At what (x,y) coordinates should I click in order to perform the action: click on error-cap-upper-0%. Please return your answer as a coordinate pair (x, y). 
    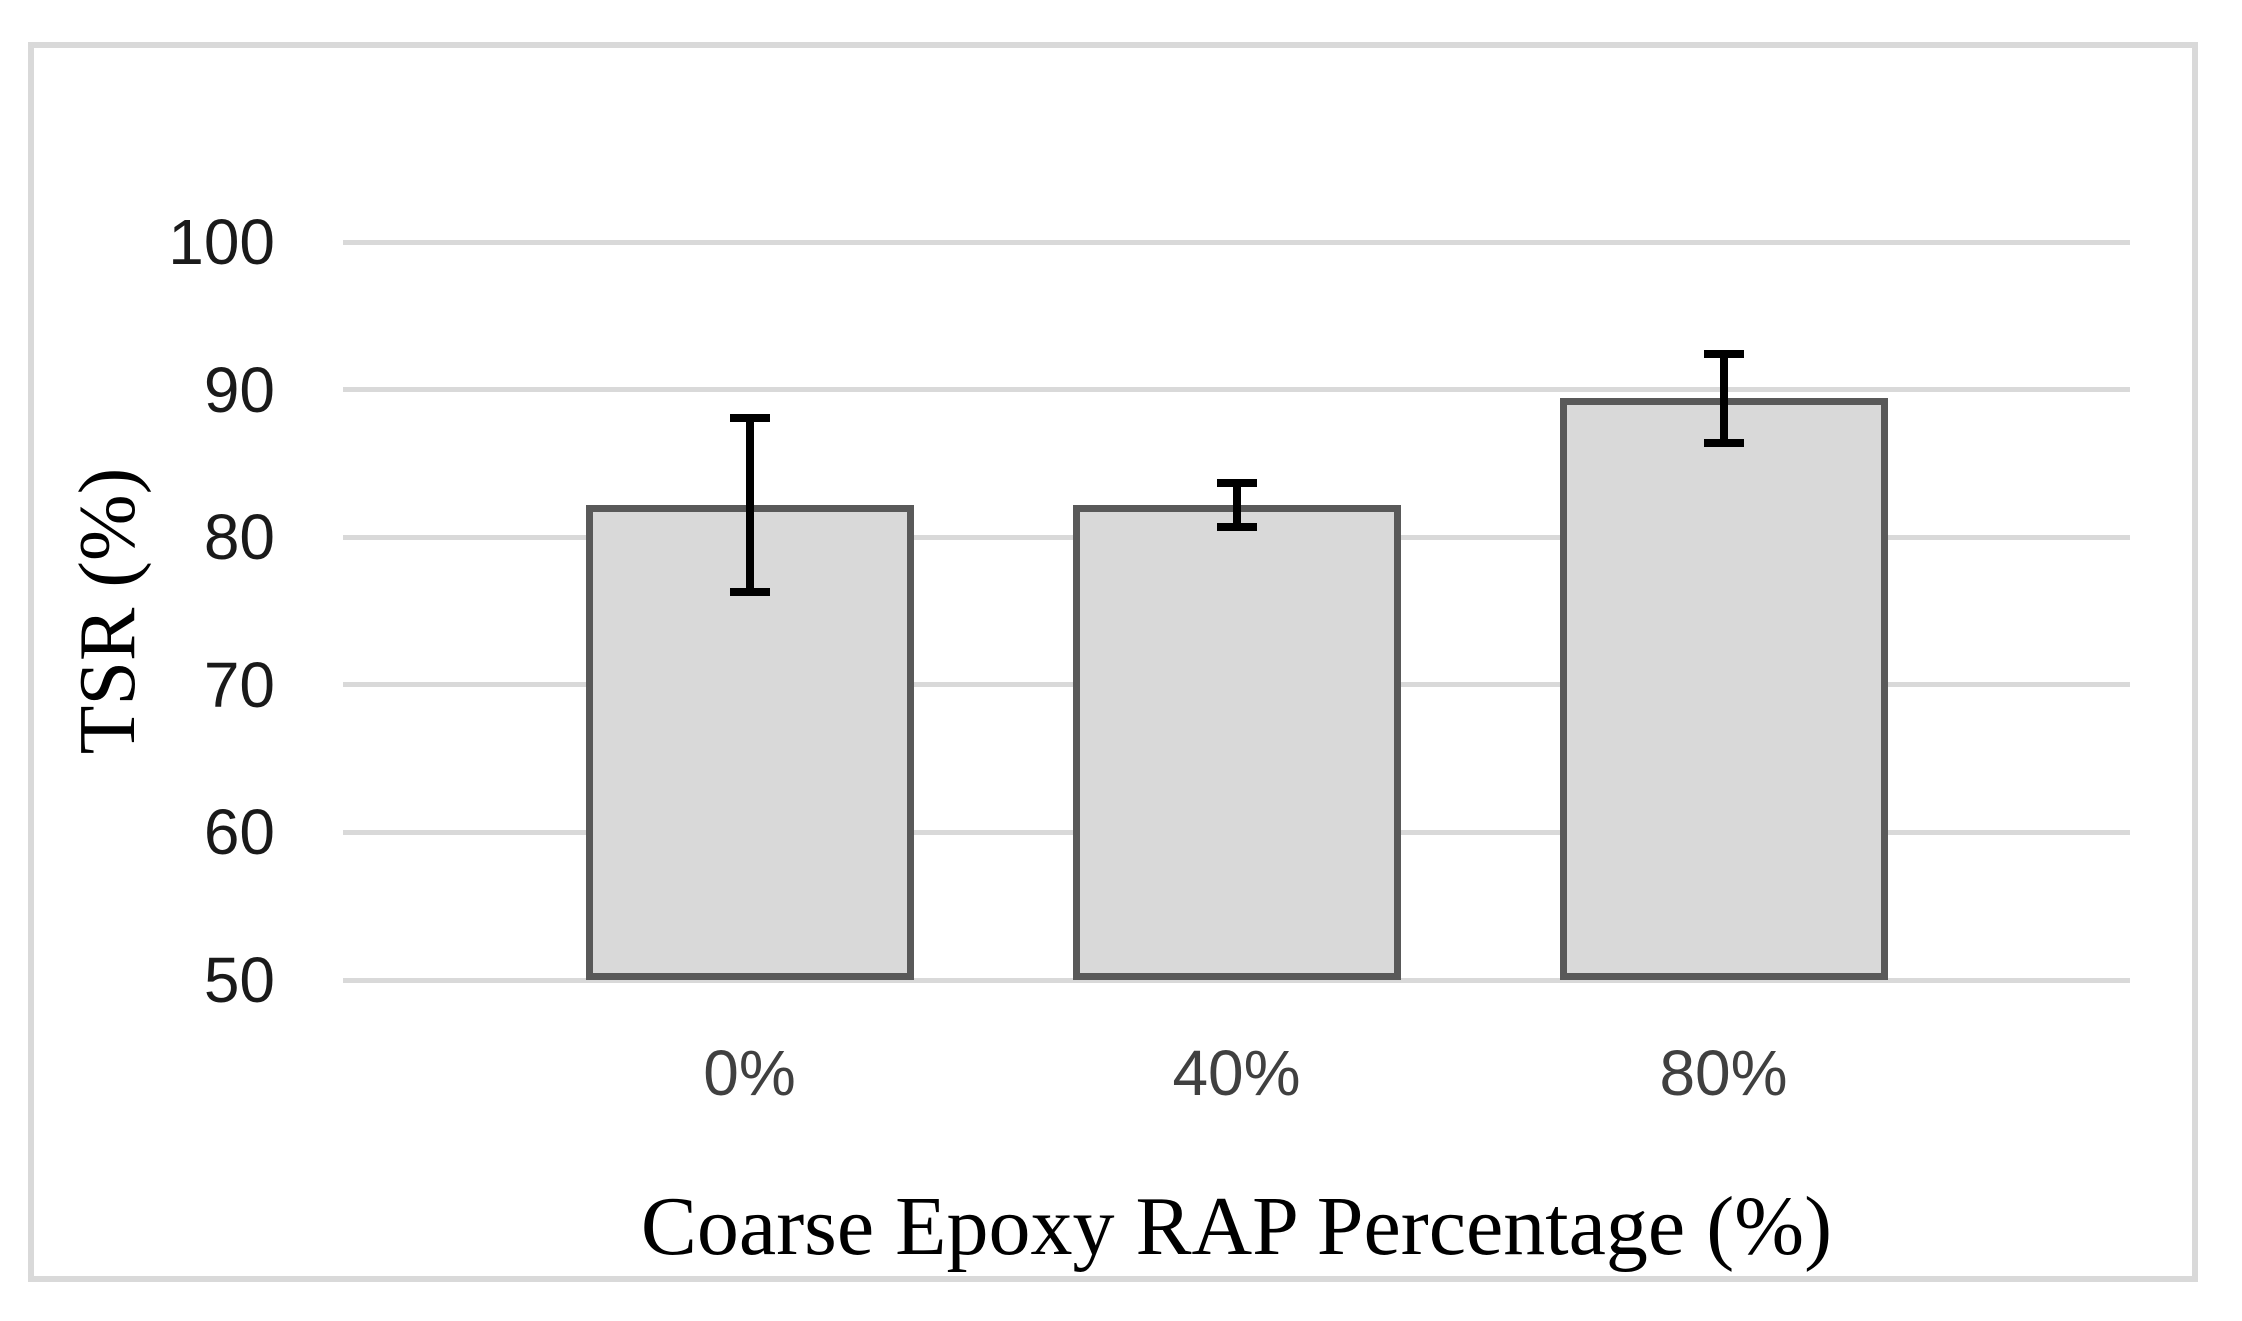
    Looking at the image, I should click on (749, 417).